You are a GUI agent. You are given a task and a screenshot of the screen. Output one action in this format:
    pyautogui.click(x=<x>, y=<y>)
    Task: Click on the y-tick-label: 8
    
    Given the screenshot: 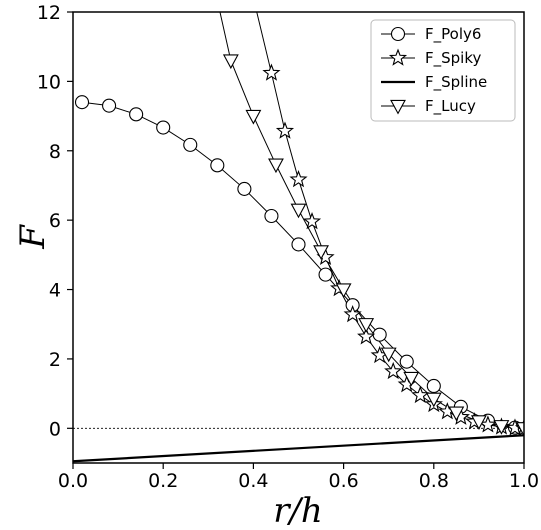 What is the action you would take?
    pyautogui.click(x=55, y=152)
    